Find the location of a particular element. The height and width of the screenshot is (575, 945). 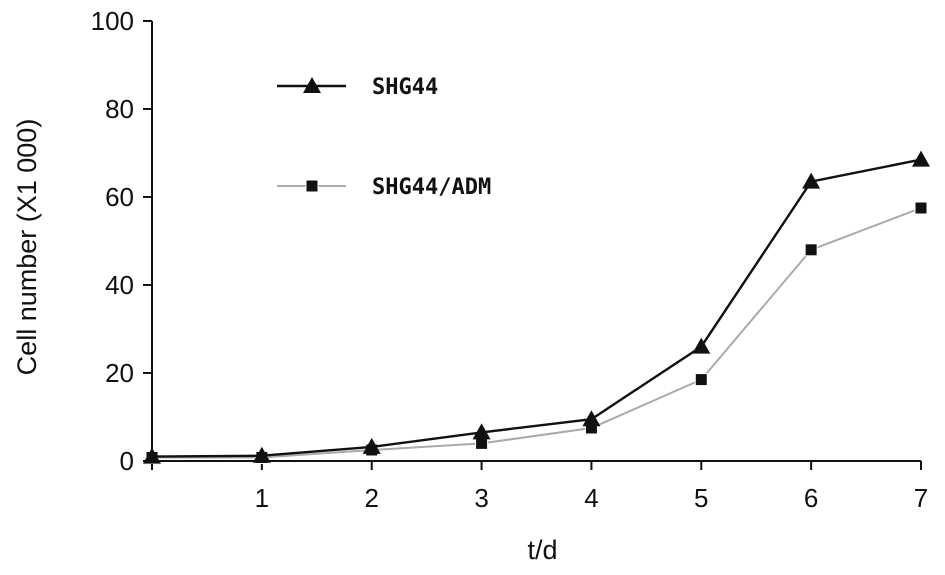

y-tick-label: 60 is located at coordinates (119, 197).